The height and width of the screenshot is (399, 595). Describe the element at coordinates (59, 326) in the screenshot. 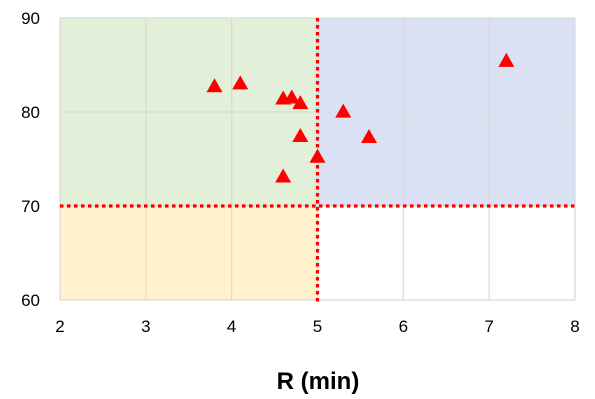

I see `x-tick-label: 2` at that location.